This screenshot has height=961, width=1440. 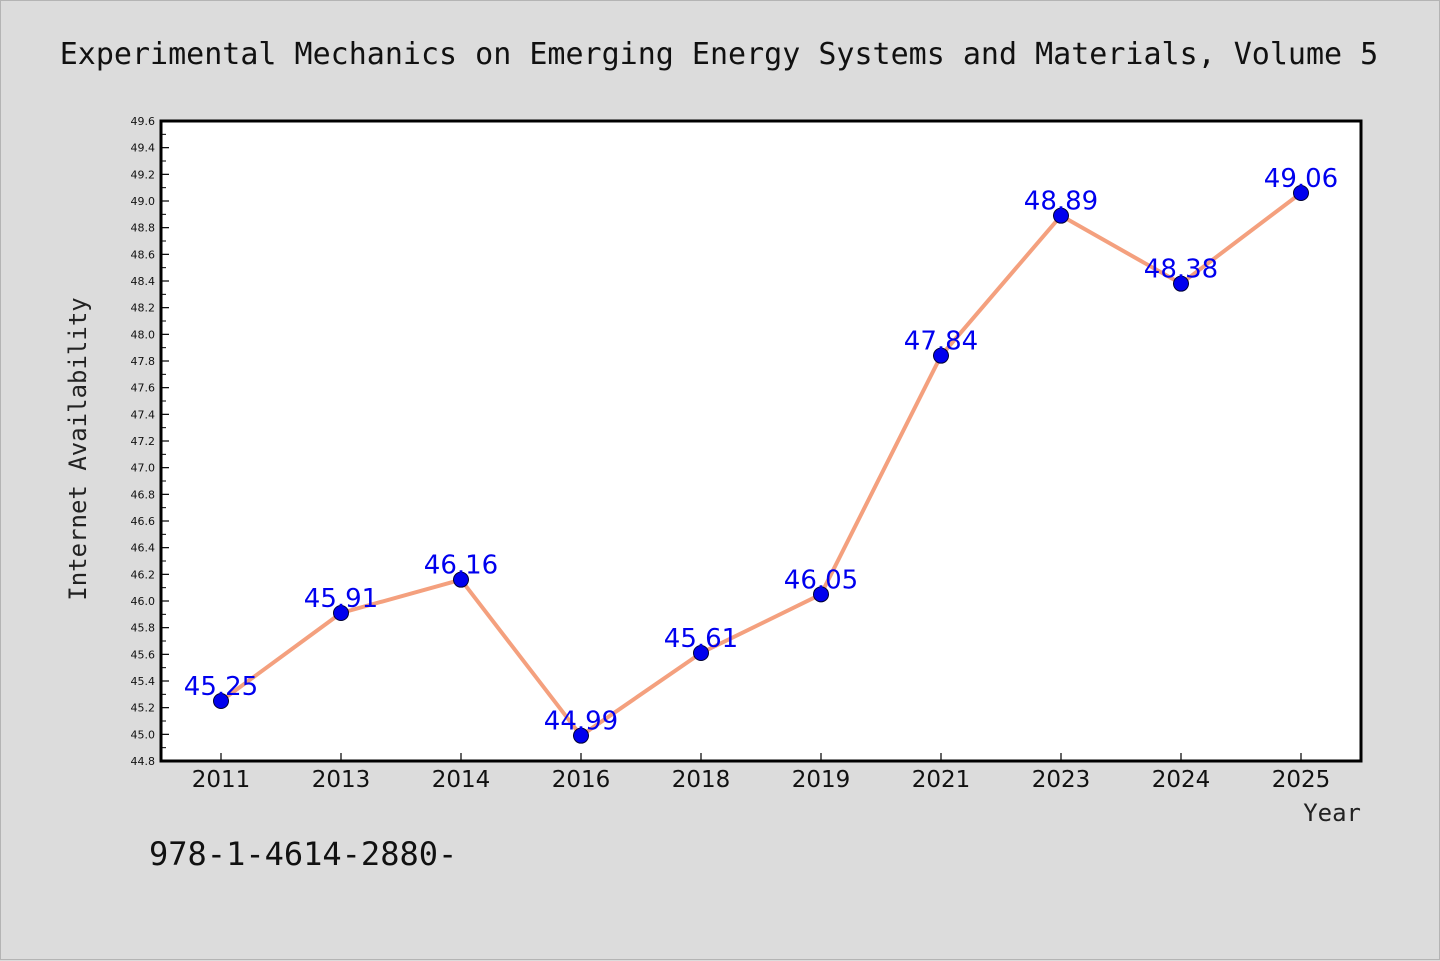 What do you see at coordinates (1181, 780) in the screenshot?
I see `x-tick-label: 2024` at bounding box center [1181, 780].